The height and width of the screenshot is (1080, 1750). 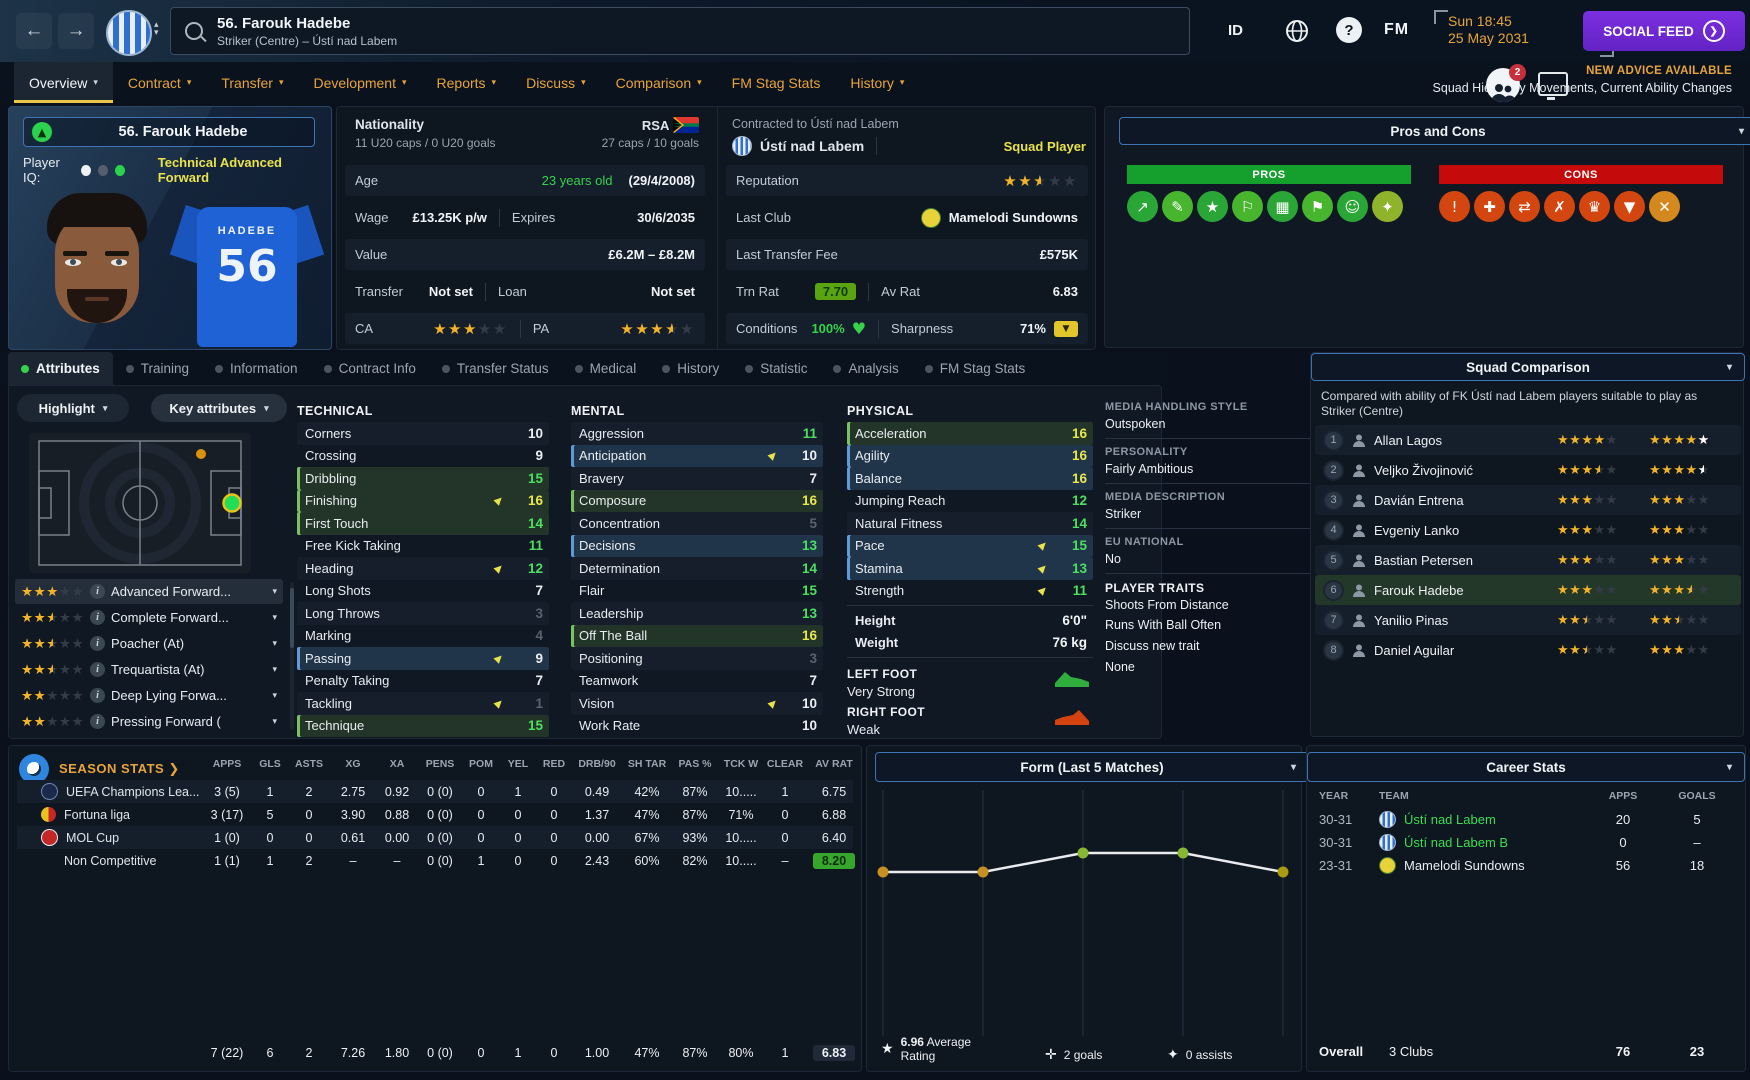 I want to click on attribute-anticipation: Anticipation ▲ 10, so click(x=697, y=455).